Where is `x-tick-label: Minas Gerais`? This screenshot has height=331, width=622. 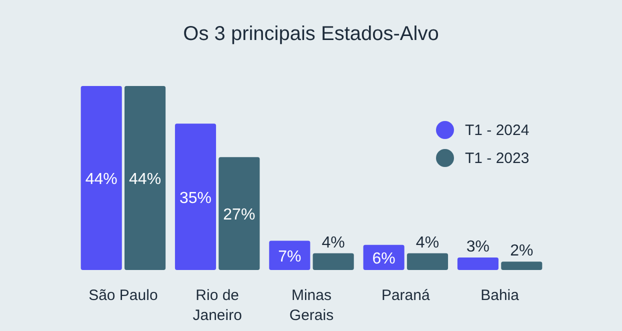 x-tick-label: Minas Gerais is located at coordinates (311, 305).